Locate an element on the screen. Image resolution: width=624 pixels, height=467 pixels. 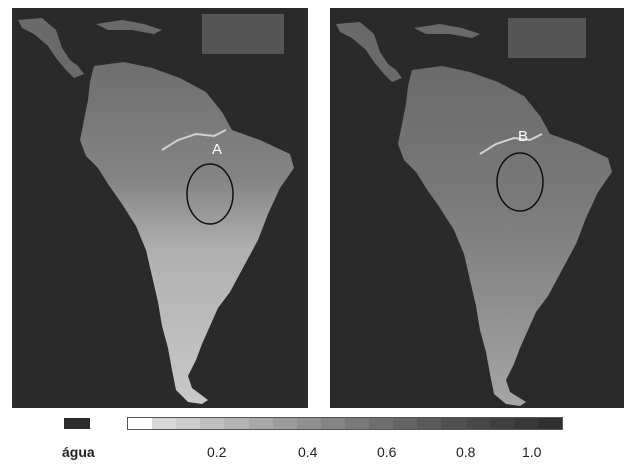
tick-label-0-4: 0.4 is located at coordinates (308, 452).